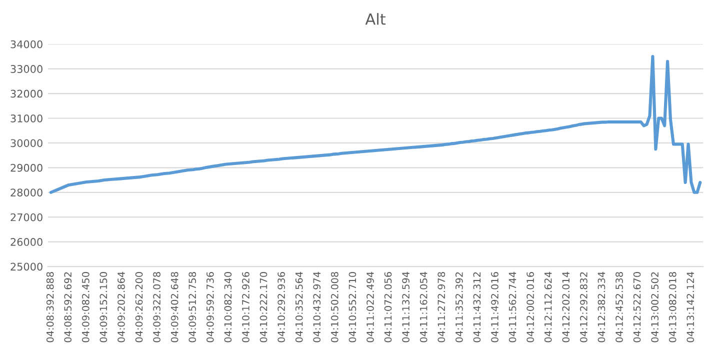  What do you see at coordinates (26, 192) in the screenshot?
I see `y-tick-label: 28000` at bounding box center [26, 192].